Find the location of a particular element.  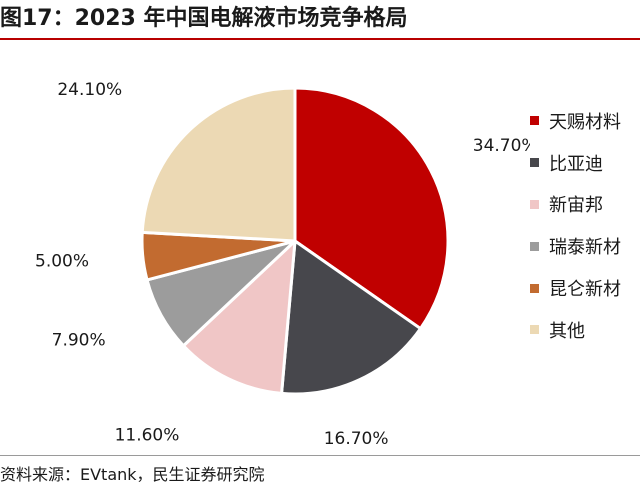

legend-label: 瑞泰新材 is located at coordinates (585, 248).